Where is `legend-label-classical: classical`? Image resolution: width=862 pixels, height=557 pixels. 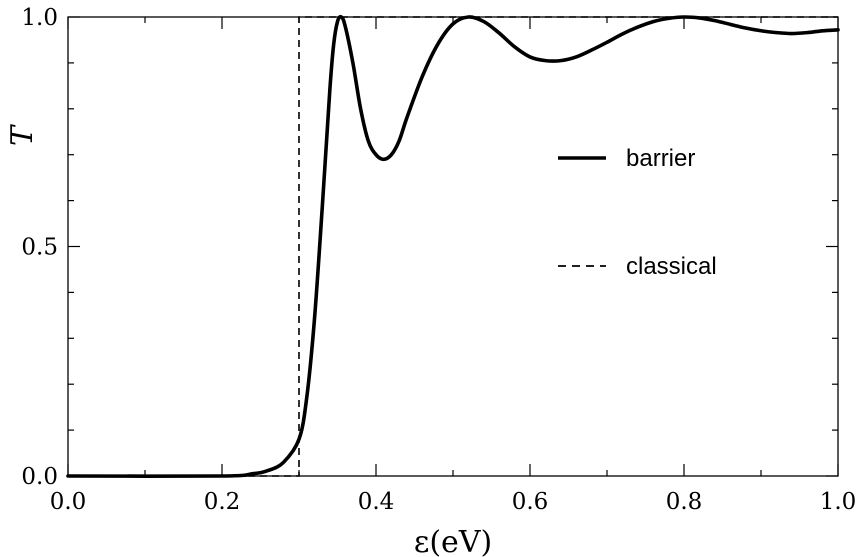 legend-label-classical: classical is located at coordinates (671, 266).